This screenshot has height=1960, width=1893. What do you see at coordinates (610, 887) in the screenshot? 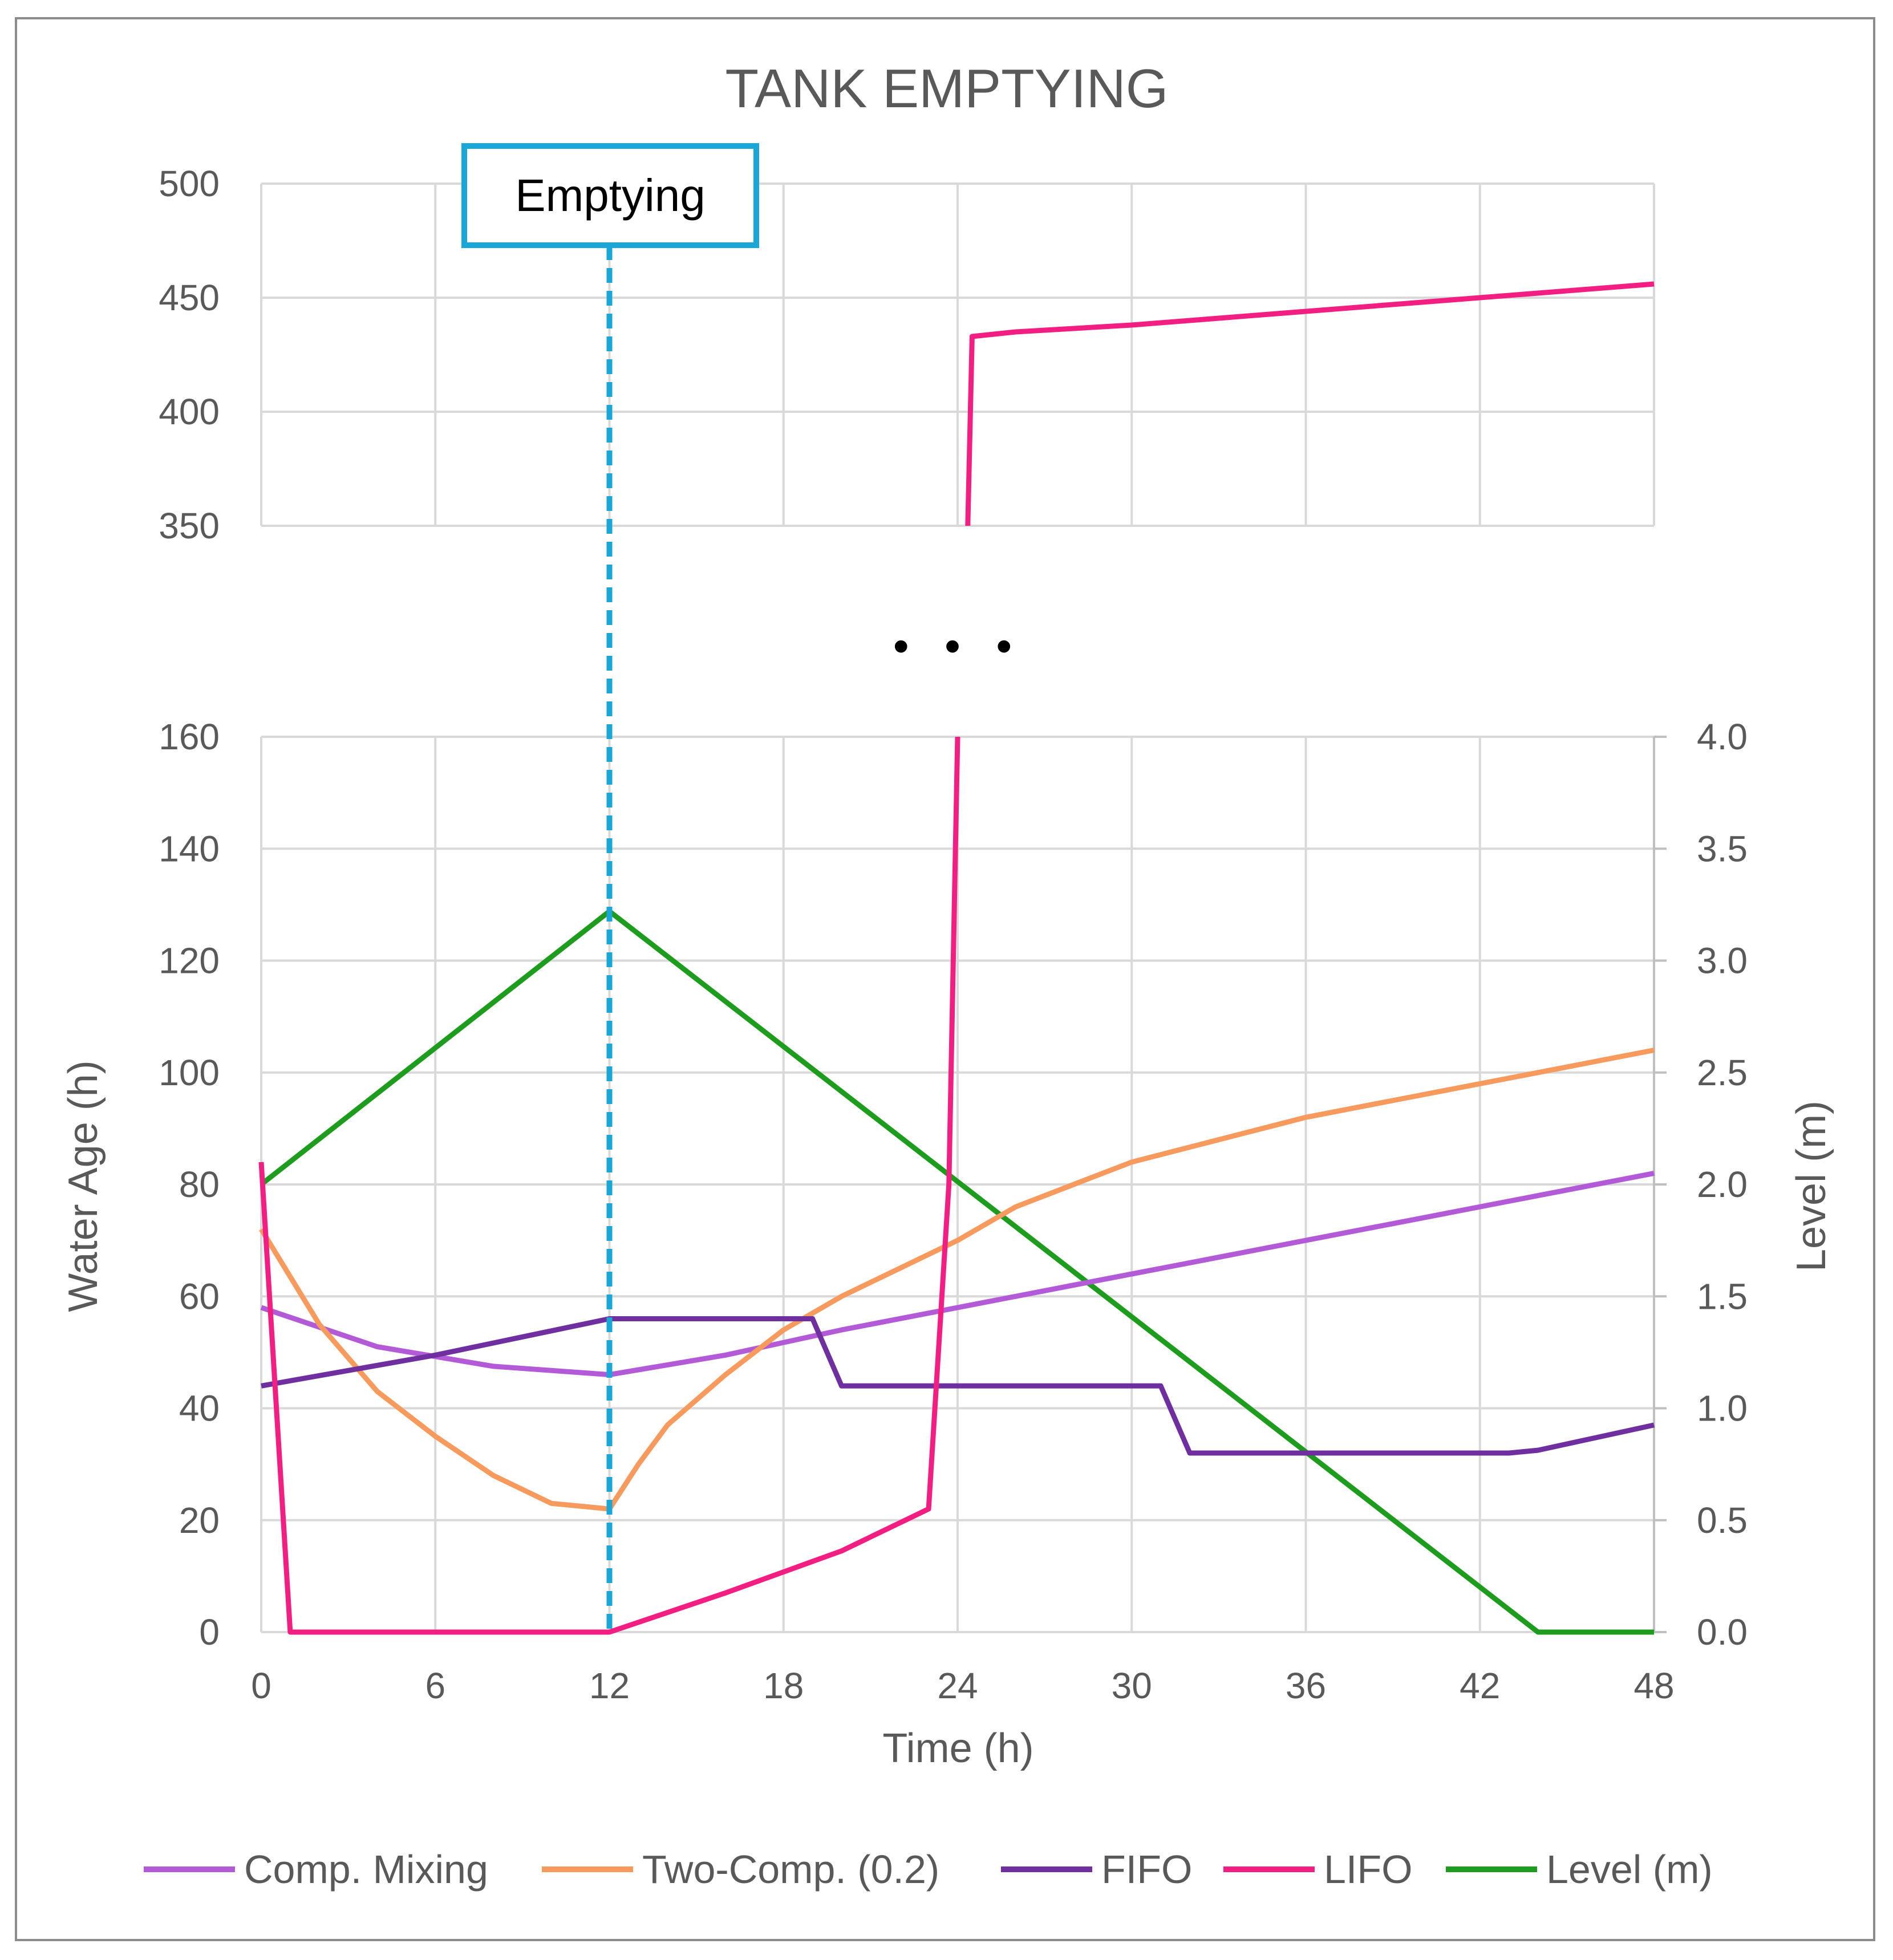
I see `emptying-annotation: Emptying` at bounding box center [610, 887].